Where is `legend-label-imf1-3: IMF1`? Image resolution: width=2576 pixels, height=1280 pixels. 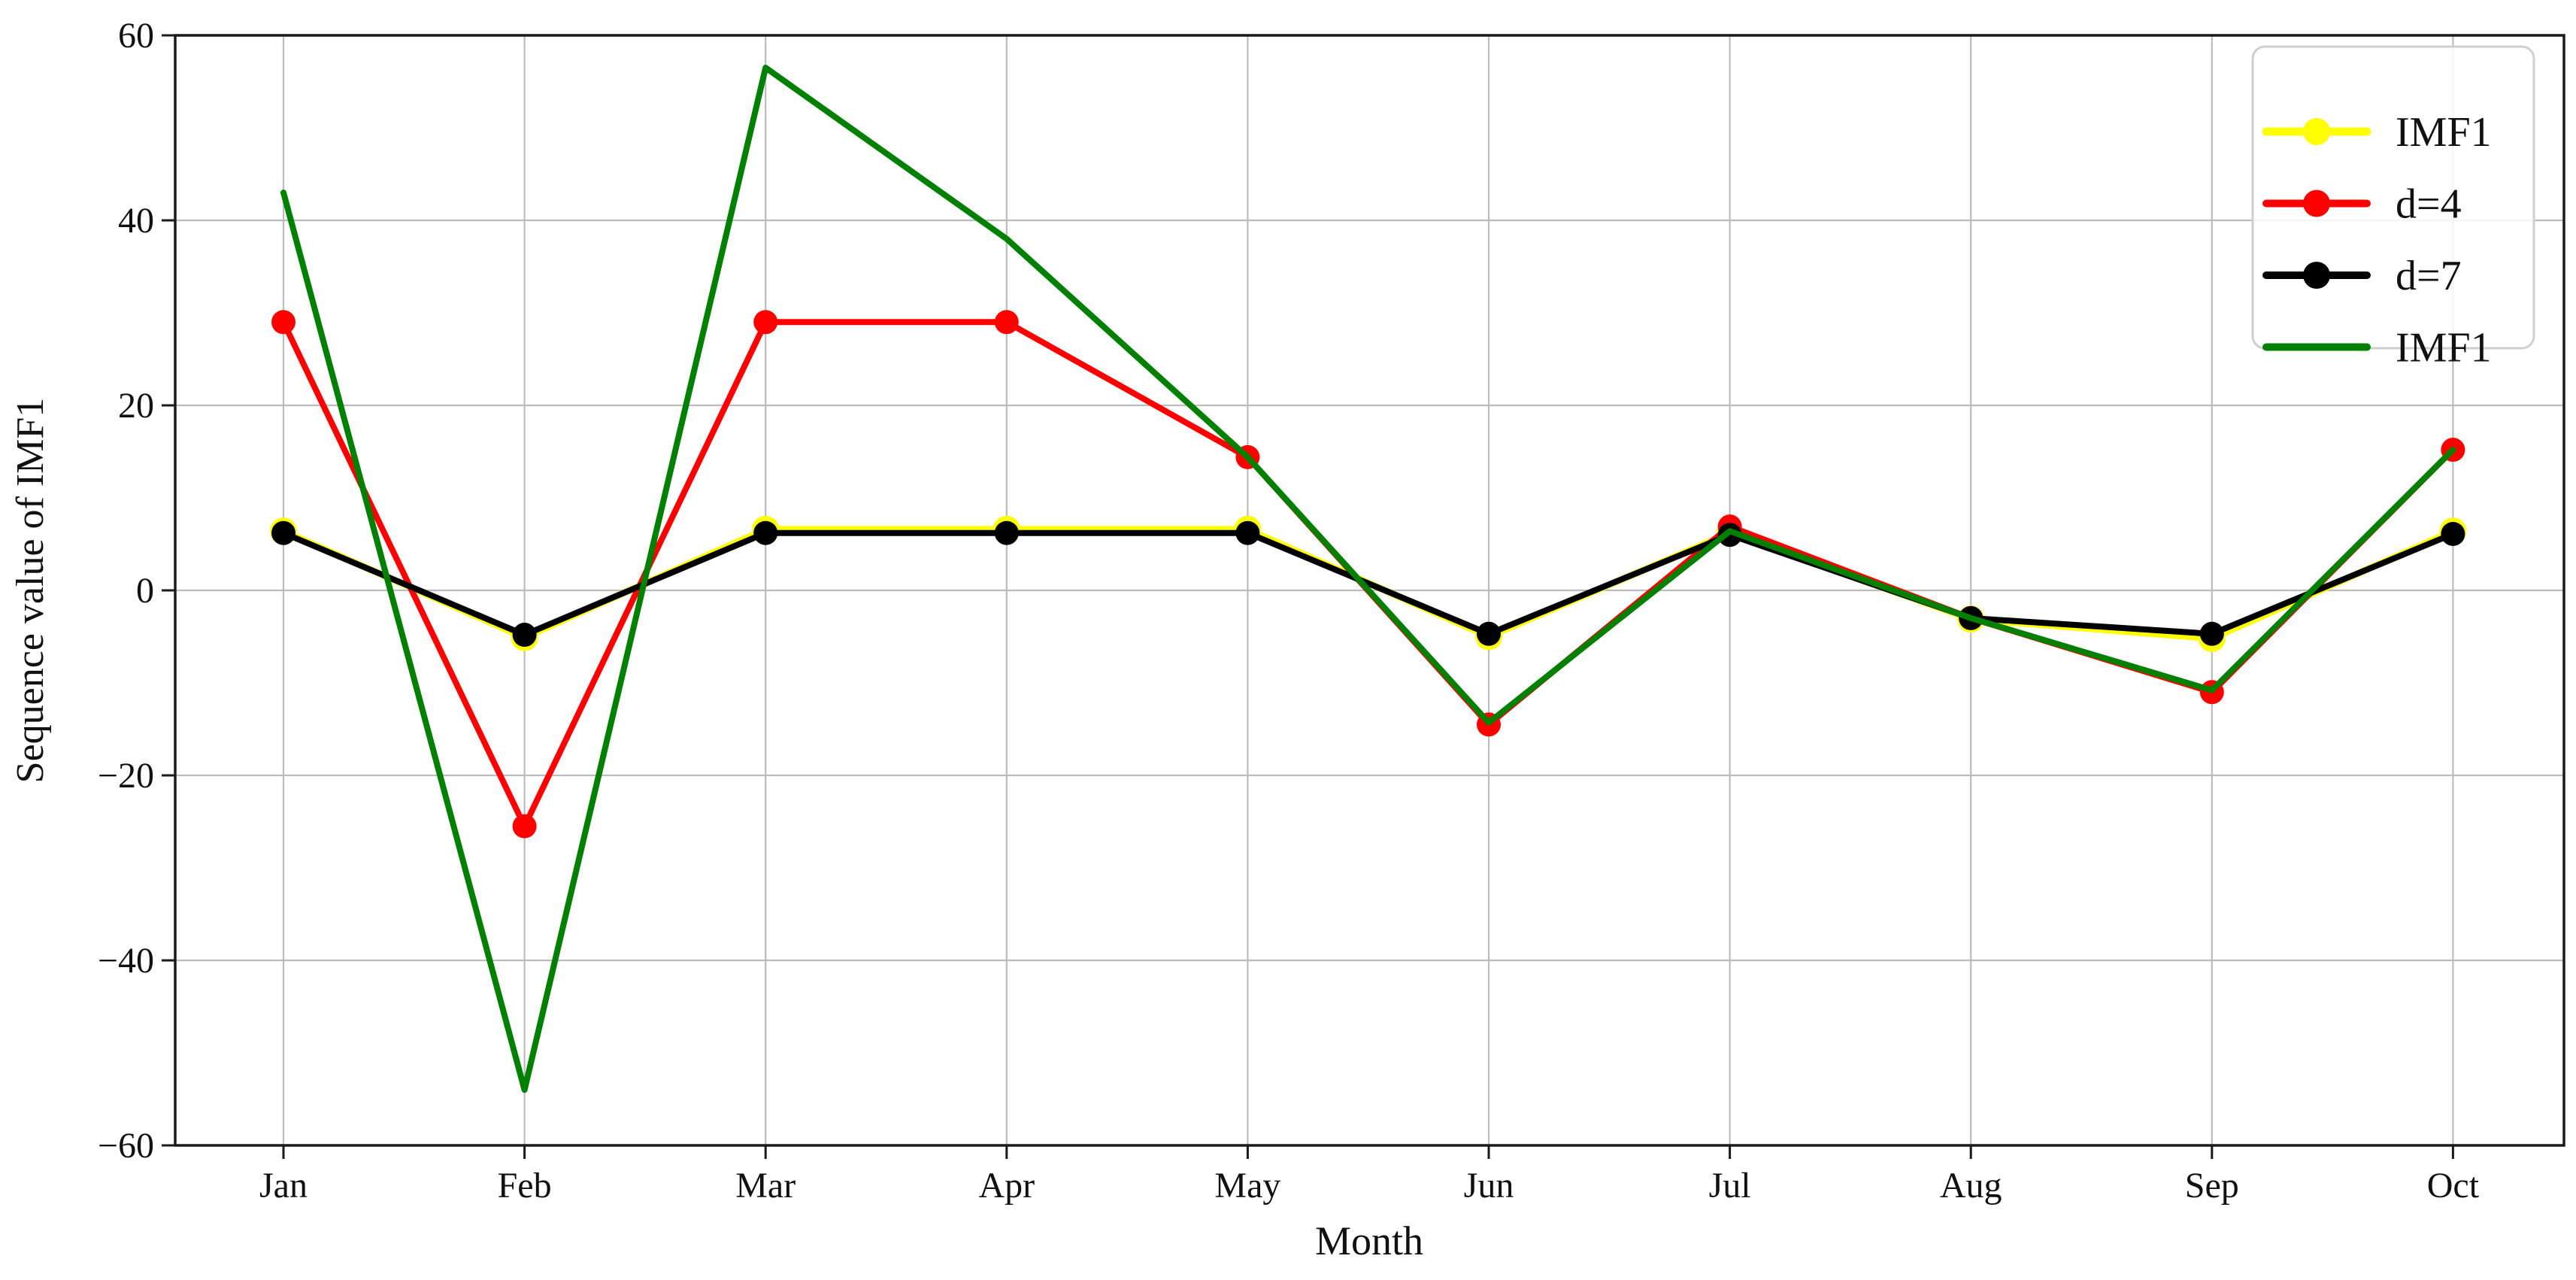
legend-label-imf1-3: IMF1 is located at coordinates (2444, 348).